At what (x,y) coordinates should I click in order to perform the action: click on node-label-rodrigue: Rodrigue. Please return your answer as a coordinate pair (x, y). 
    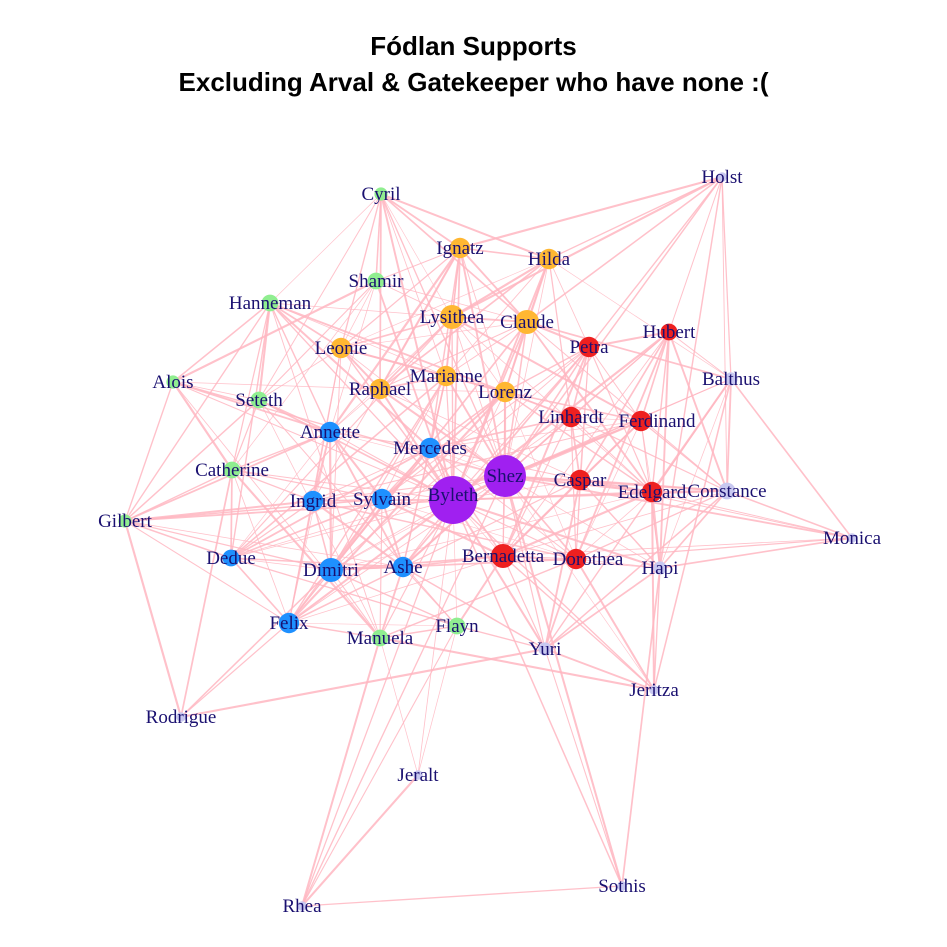
    Looking at the image, I should click on (181, 717).